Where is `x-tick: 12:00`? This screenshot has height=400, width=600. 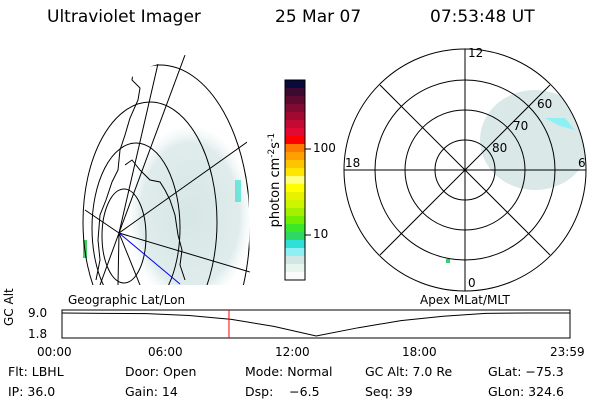
x-tick: 12:00 is located at coordinates (292, 352).